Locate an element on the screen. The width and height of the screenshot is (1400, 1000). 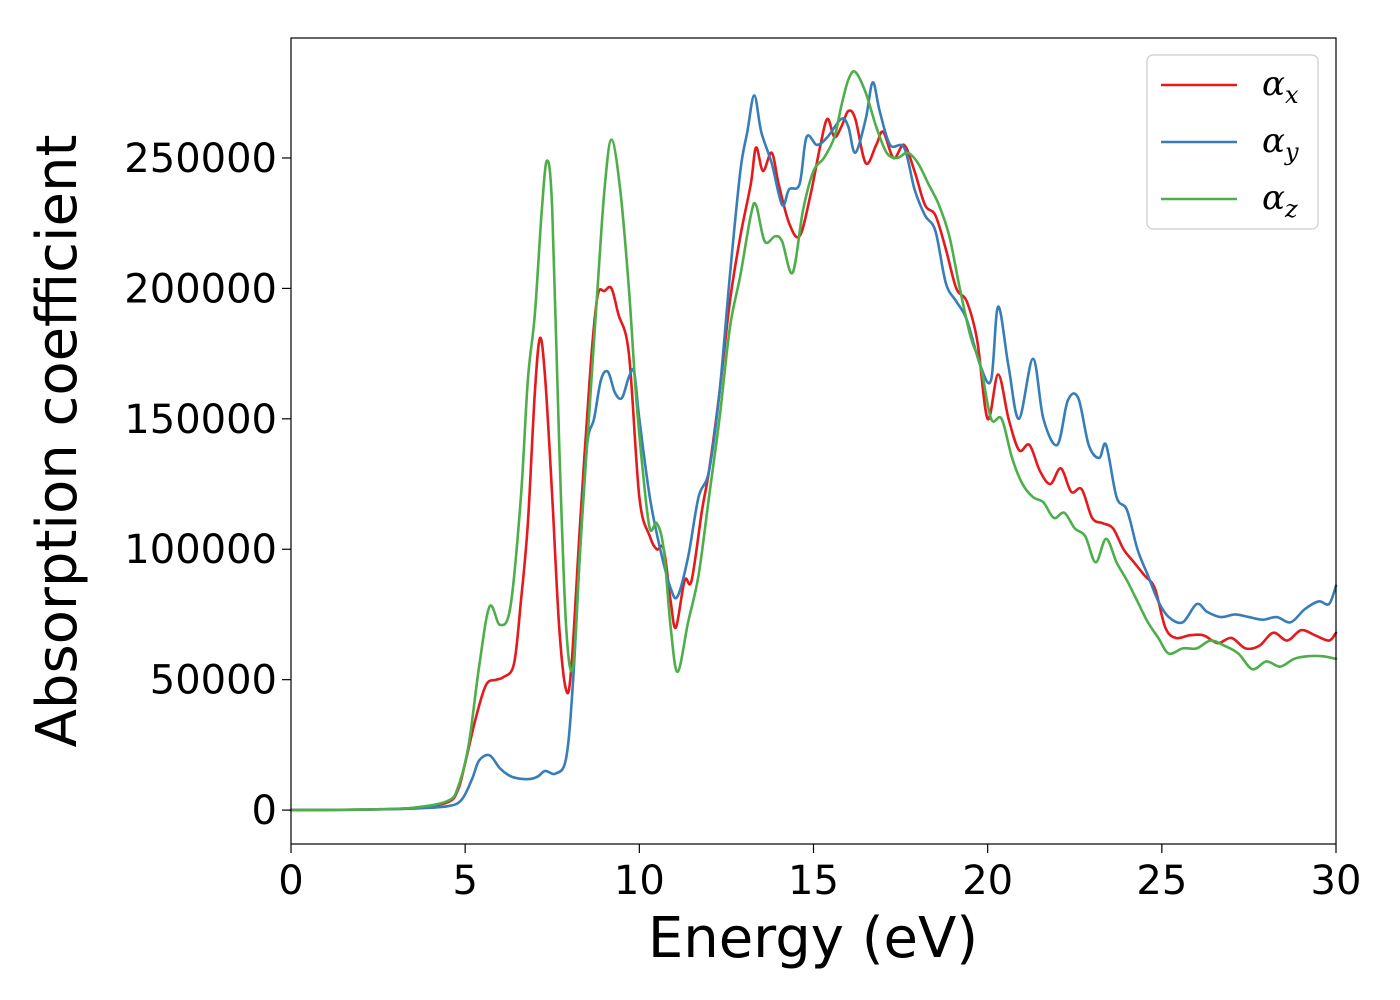
legend-label-z: αz is located at coordinates (1280, 200).